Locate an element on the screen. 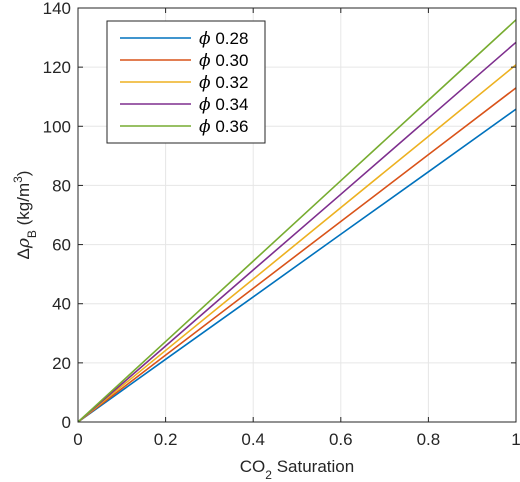 The image size is (520, 482). y-tick-label: 100 is located at coordinates (57, 126).